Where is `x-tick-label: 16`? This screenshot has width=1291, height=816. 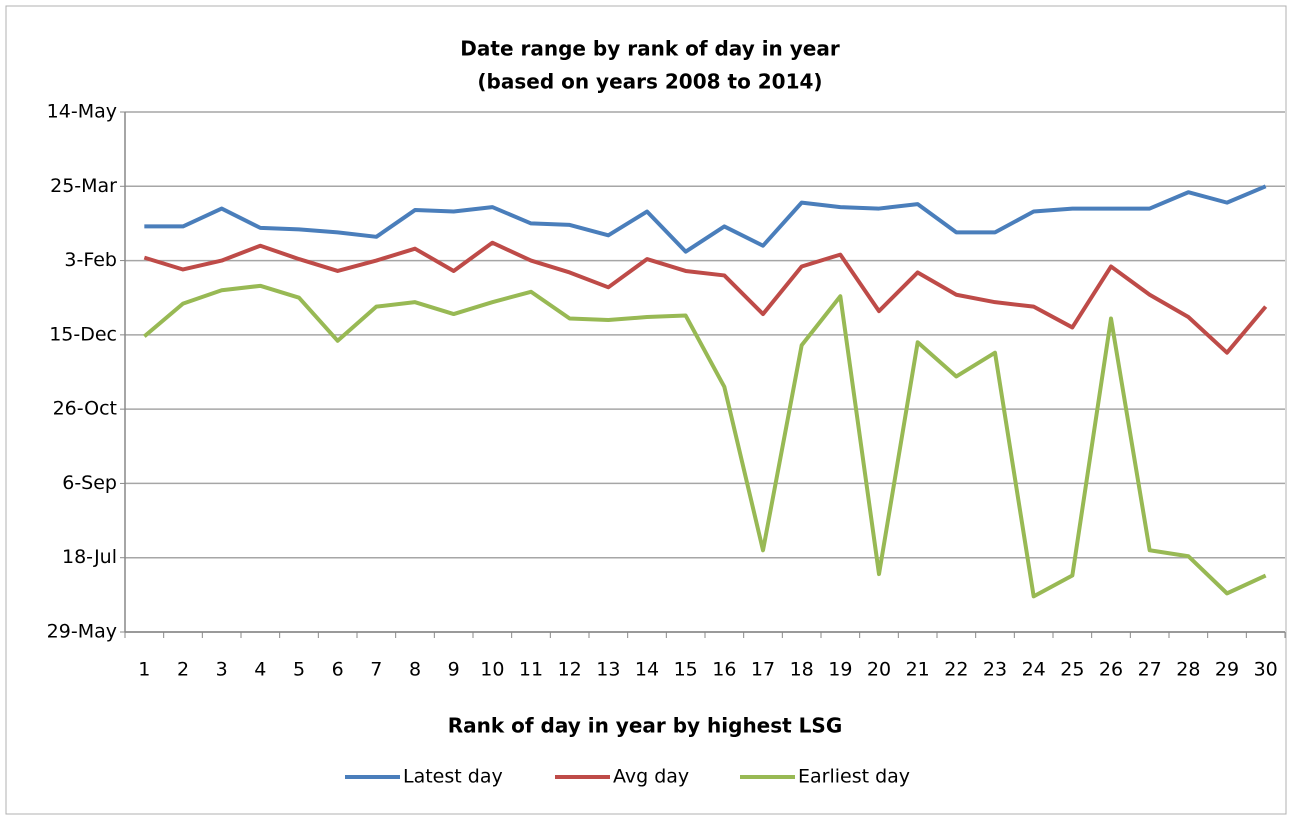 x-tick-label: 16 is located at coordinates (724, 670).